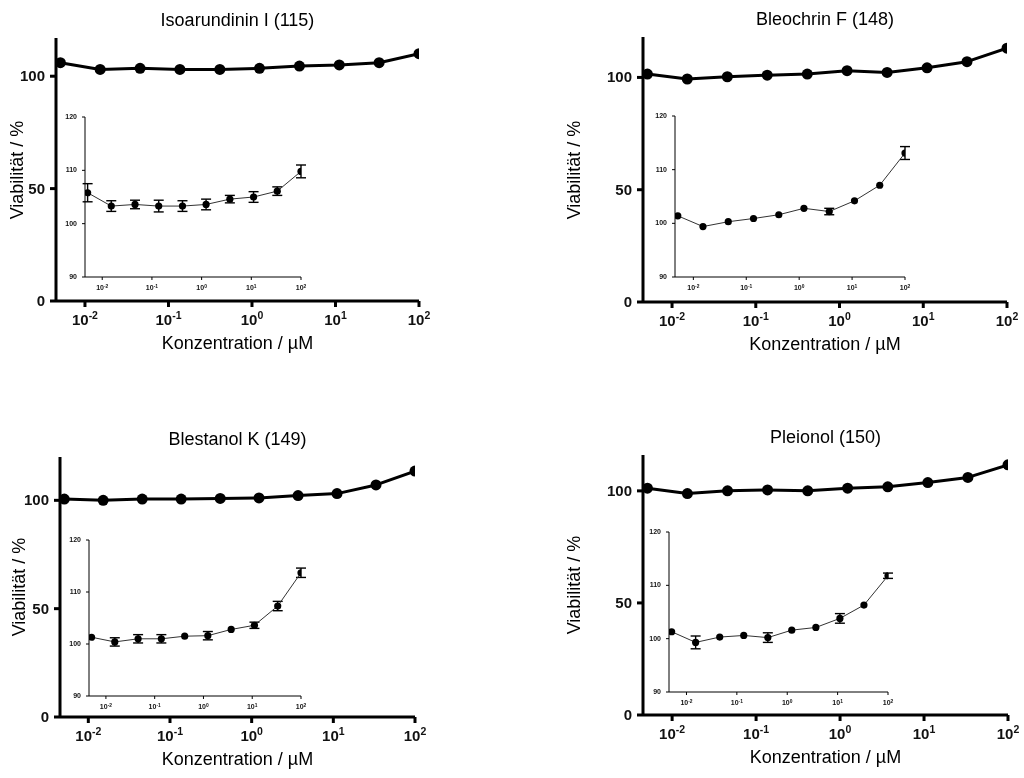 The image size is (1024, 778). I want to click on chart-title: Bleochrin F (148), so click(825, 19).